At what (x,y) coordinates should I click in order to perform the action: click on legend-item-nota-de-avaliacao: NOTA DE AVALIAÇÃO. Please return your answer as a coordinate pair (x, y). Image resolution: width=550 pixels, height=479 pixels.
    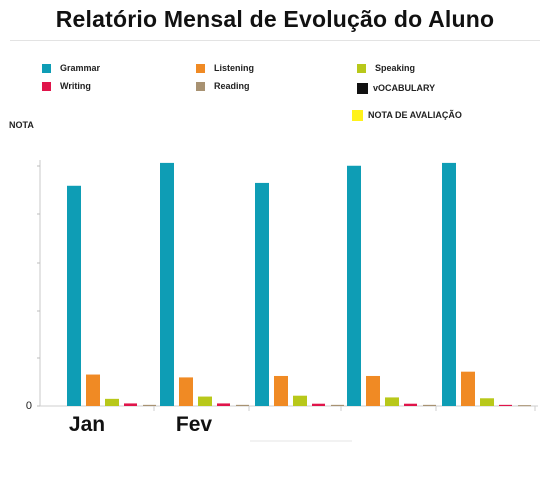
    Looking at the image, I should click on (407, 115).